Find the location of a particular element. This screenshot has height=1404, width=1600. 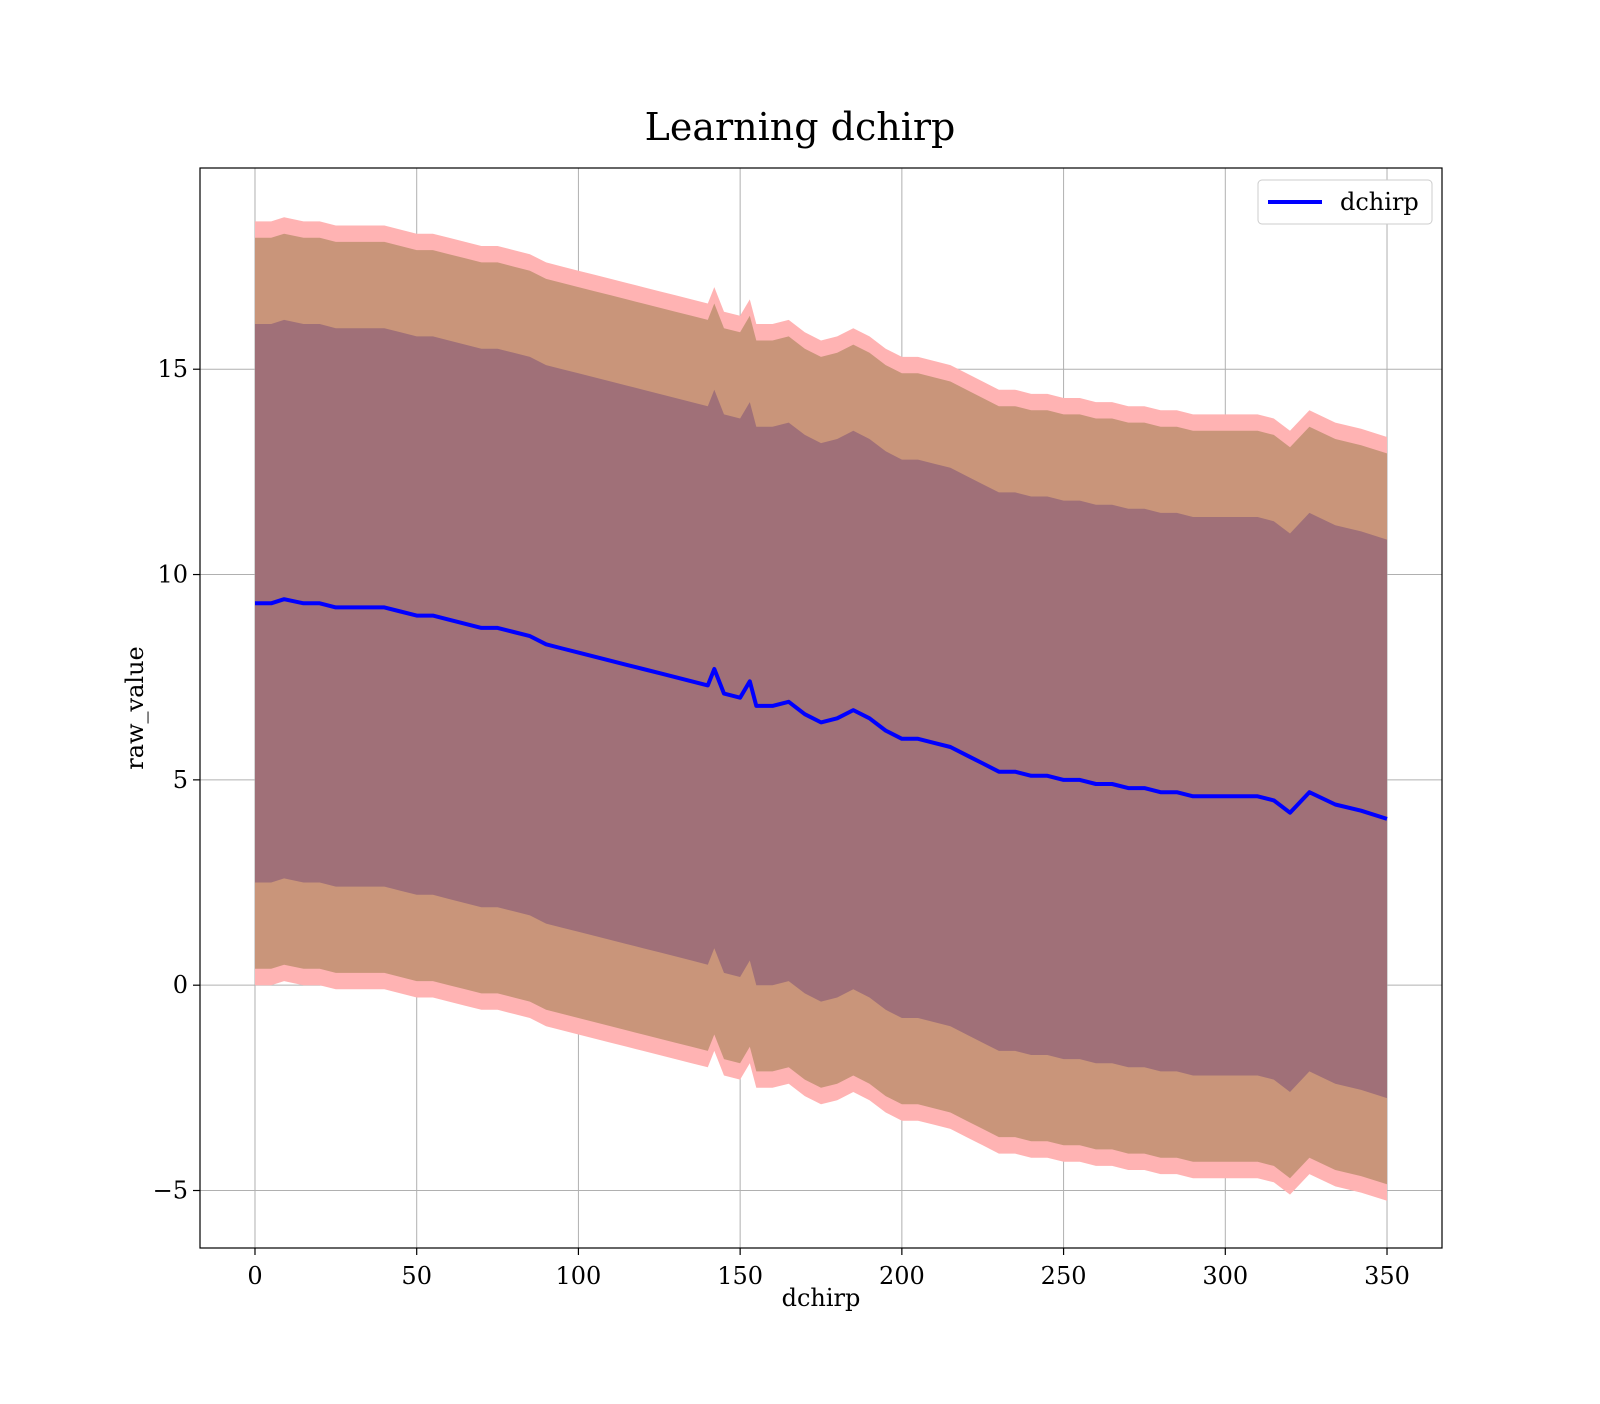

x-tick-label: 250 is located at coordinates (1064, 1276).